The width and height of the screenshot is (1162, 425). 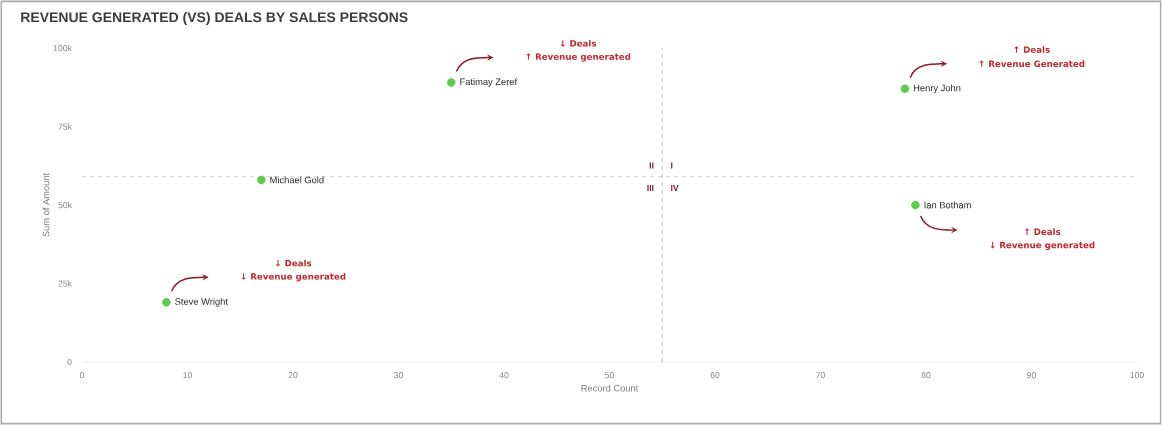 What do you see at coordinates (65, 205) in the screenshot?
I see `y-tick-label: 50k` at bounding box center [65, 205].